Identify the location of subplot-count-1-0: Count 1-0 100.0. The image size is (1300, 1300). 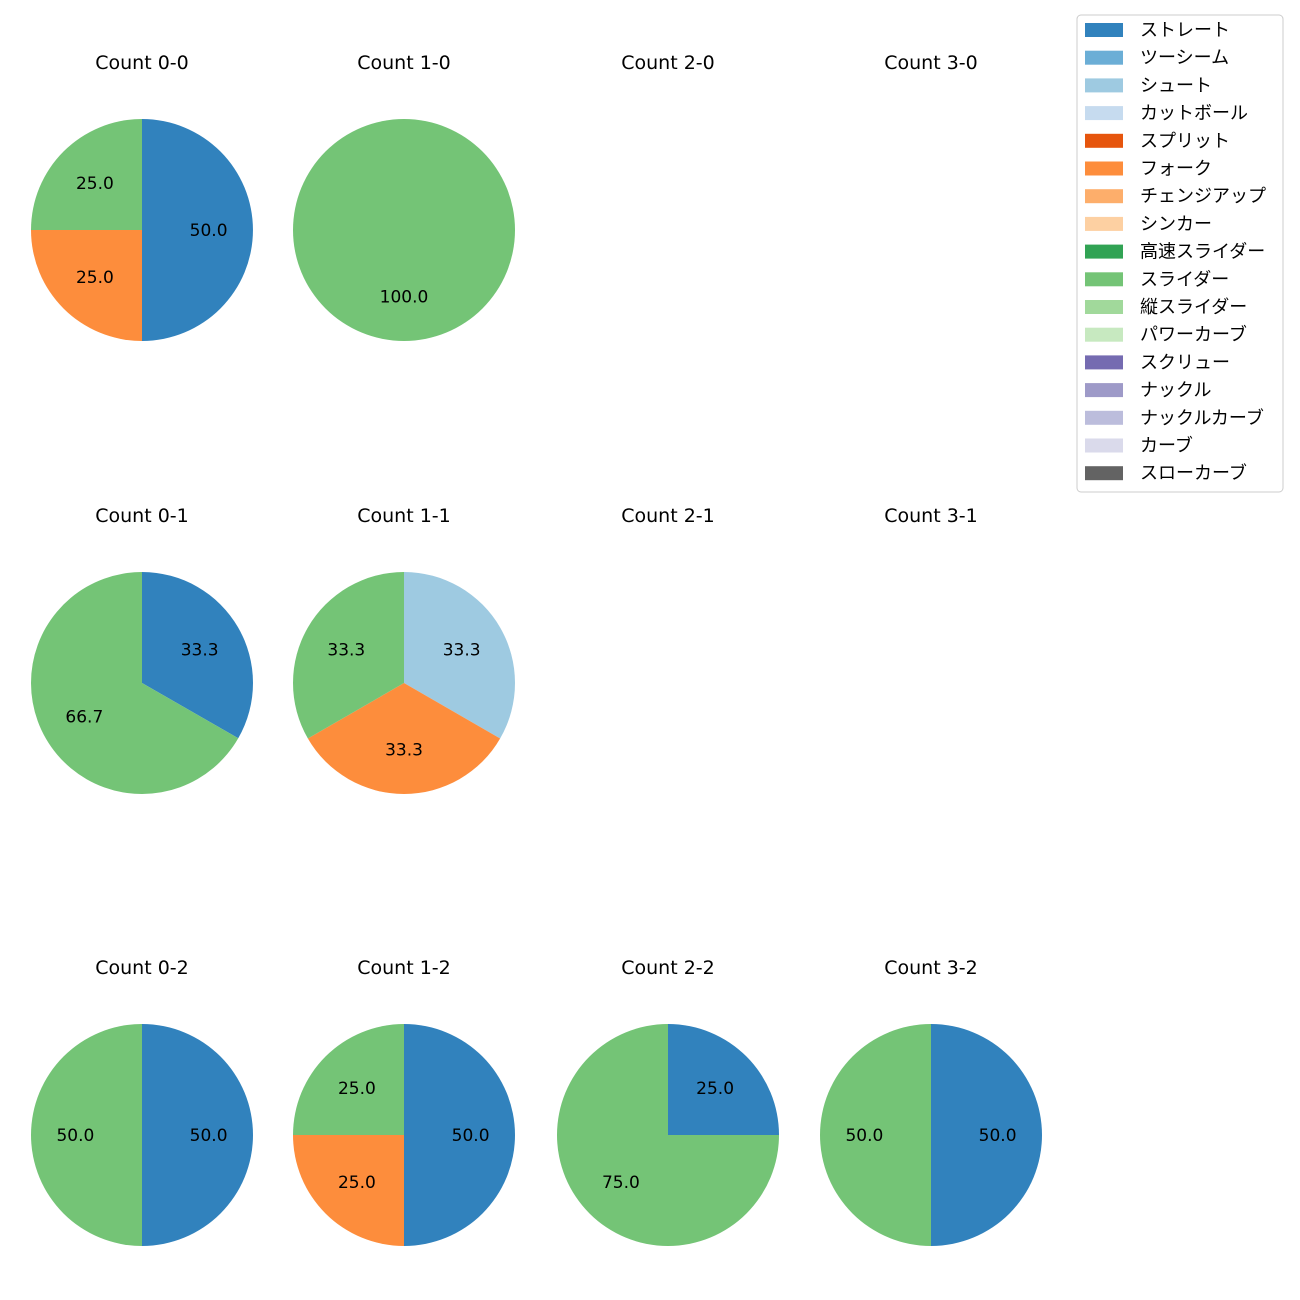
(404, 196).